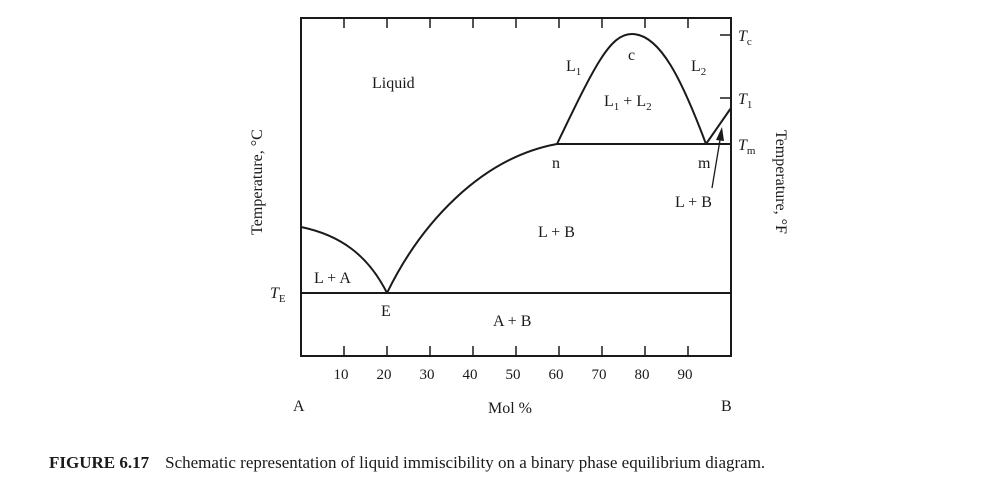 This screenshot has width=994, height=481. Describe the element at coordinates (780, 182) in the screenshot. I see `y-axis-label-right: Temperature, °F` at that location.